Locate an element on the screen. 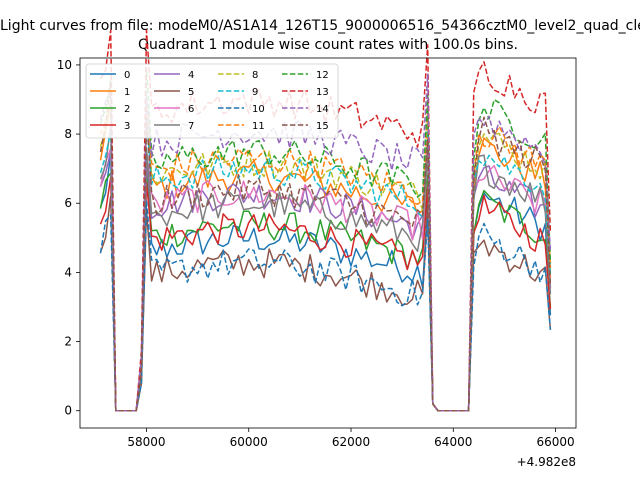 Image resolution: width=640 pixels, height=480 pixels. legend-label-2: 2 is located at coordinates (127, 109).